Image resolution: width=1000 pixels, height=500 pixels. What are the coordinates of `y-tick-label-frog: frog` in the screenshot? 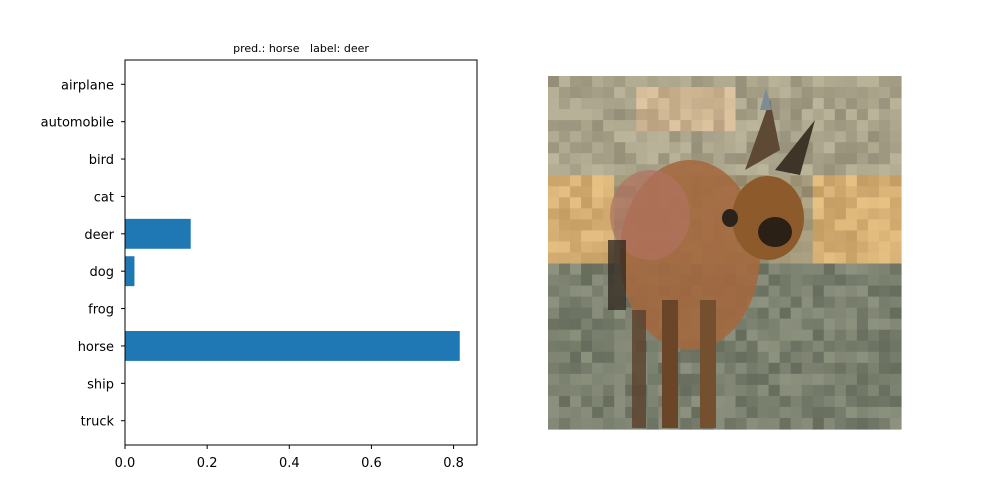 It's located at (101, 310).